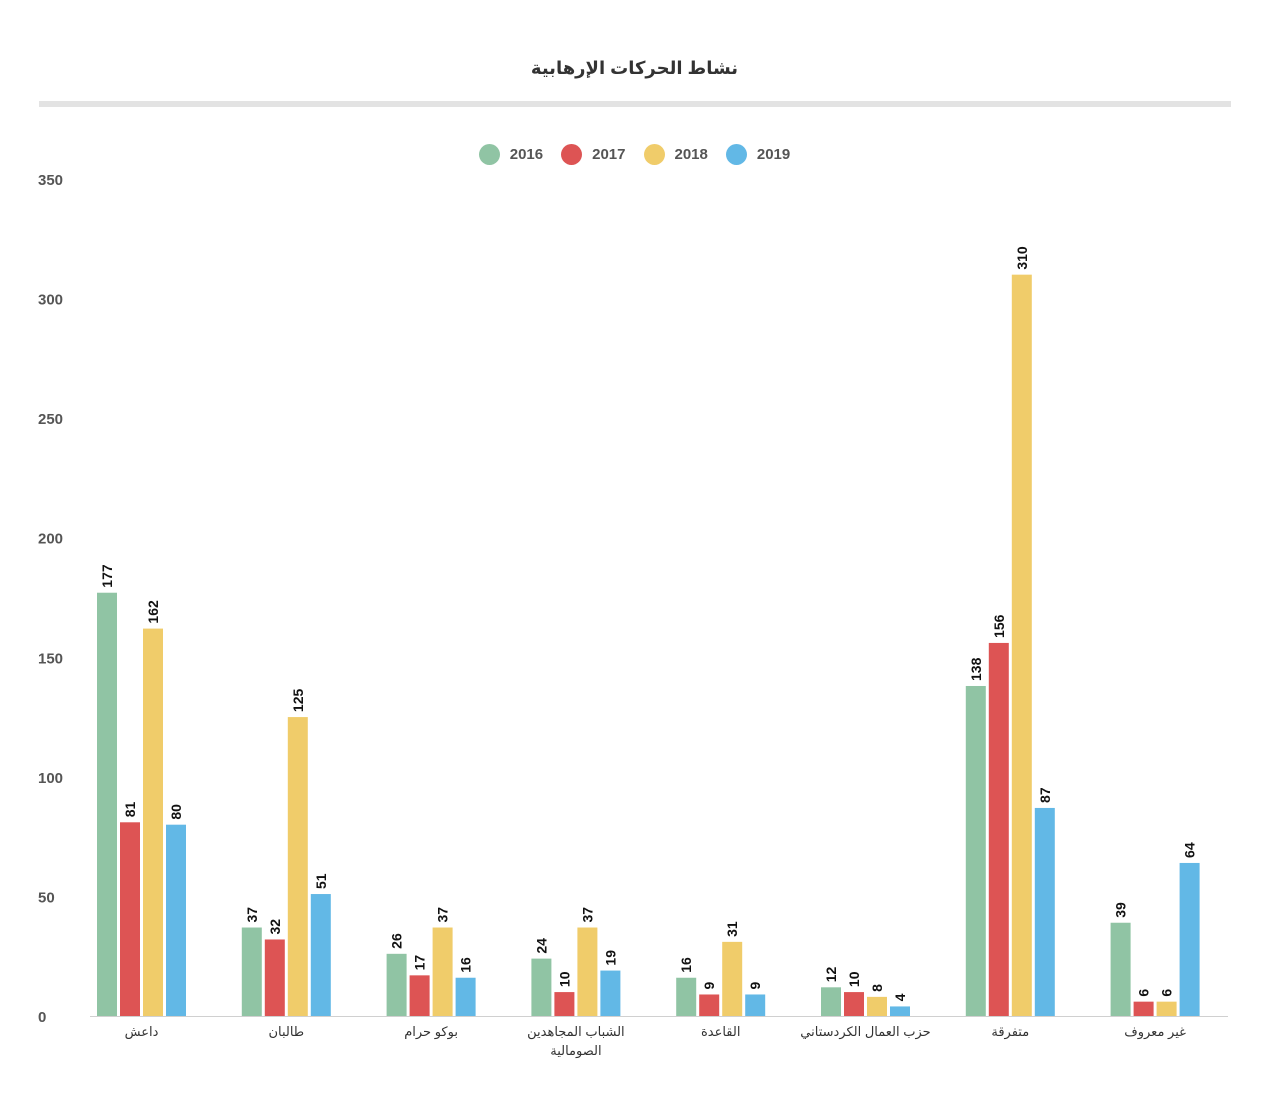 This screenshot has width=1269, height=1106. Describe the element at coordinates (286, 1031) in the screenshot. I see `x-tick-label: طالبان` at that location.